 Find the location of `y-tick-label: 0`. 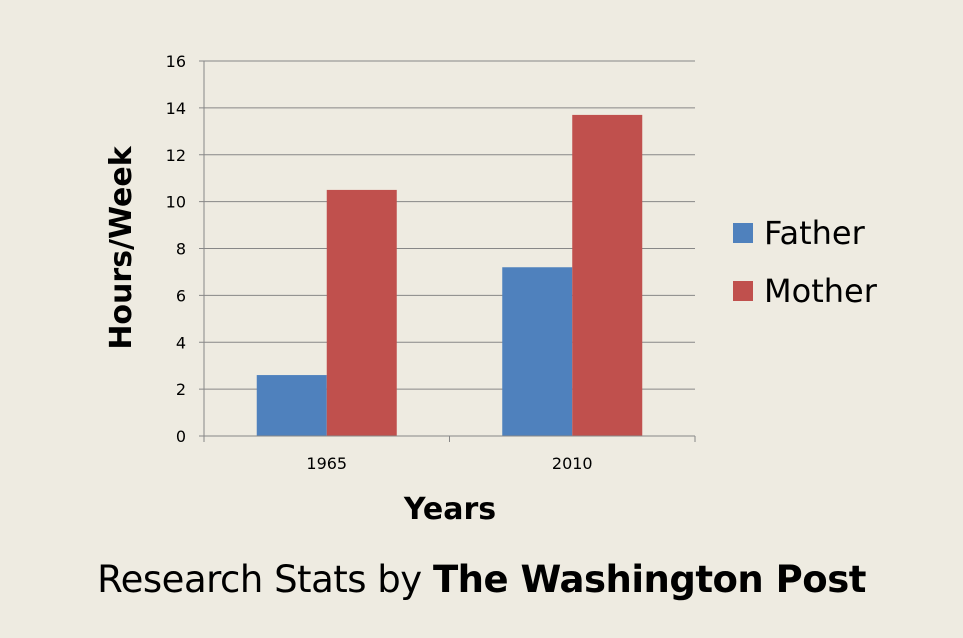

y-tick-label: 0 is located at coordinates (181, 436).